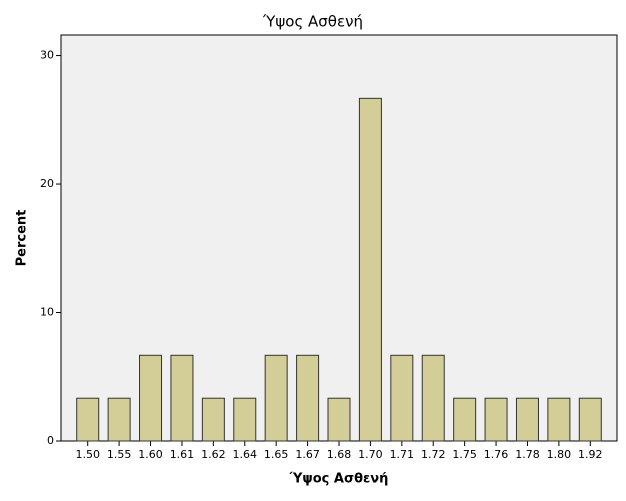 This screenshot has height=501, width=626. Describe the element at coordinates (496, 454) in the screenshot. I see `x-tick-label: 1.76` at that location.